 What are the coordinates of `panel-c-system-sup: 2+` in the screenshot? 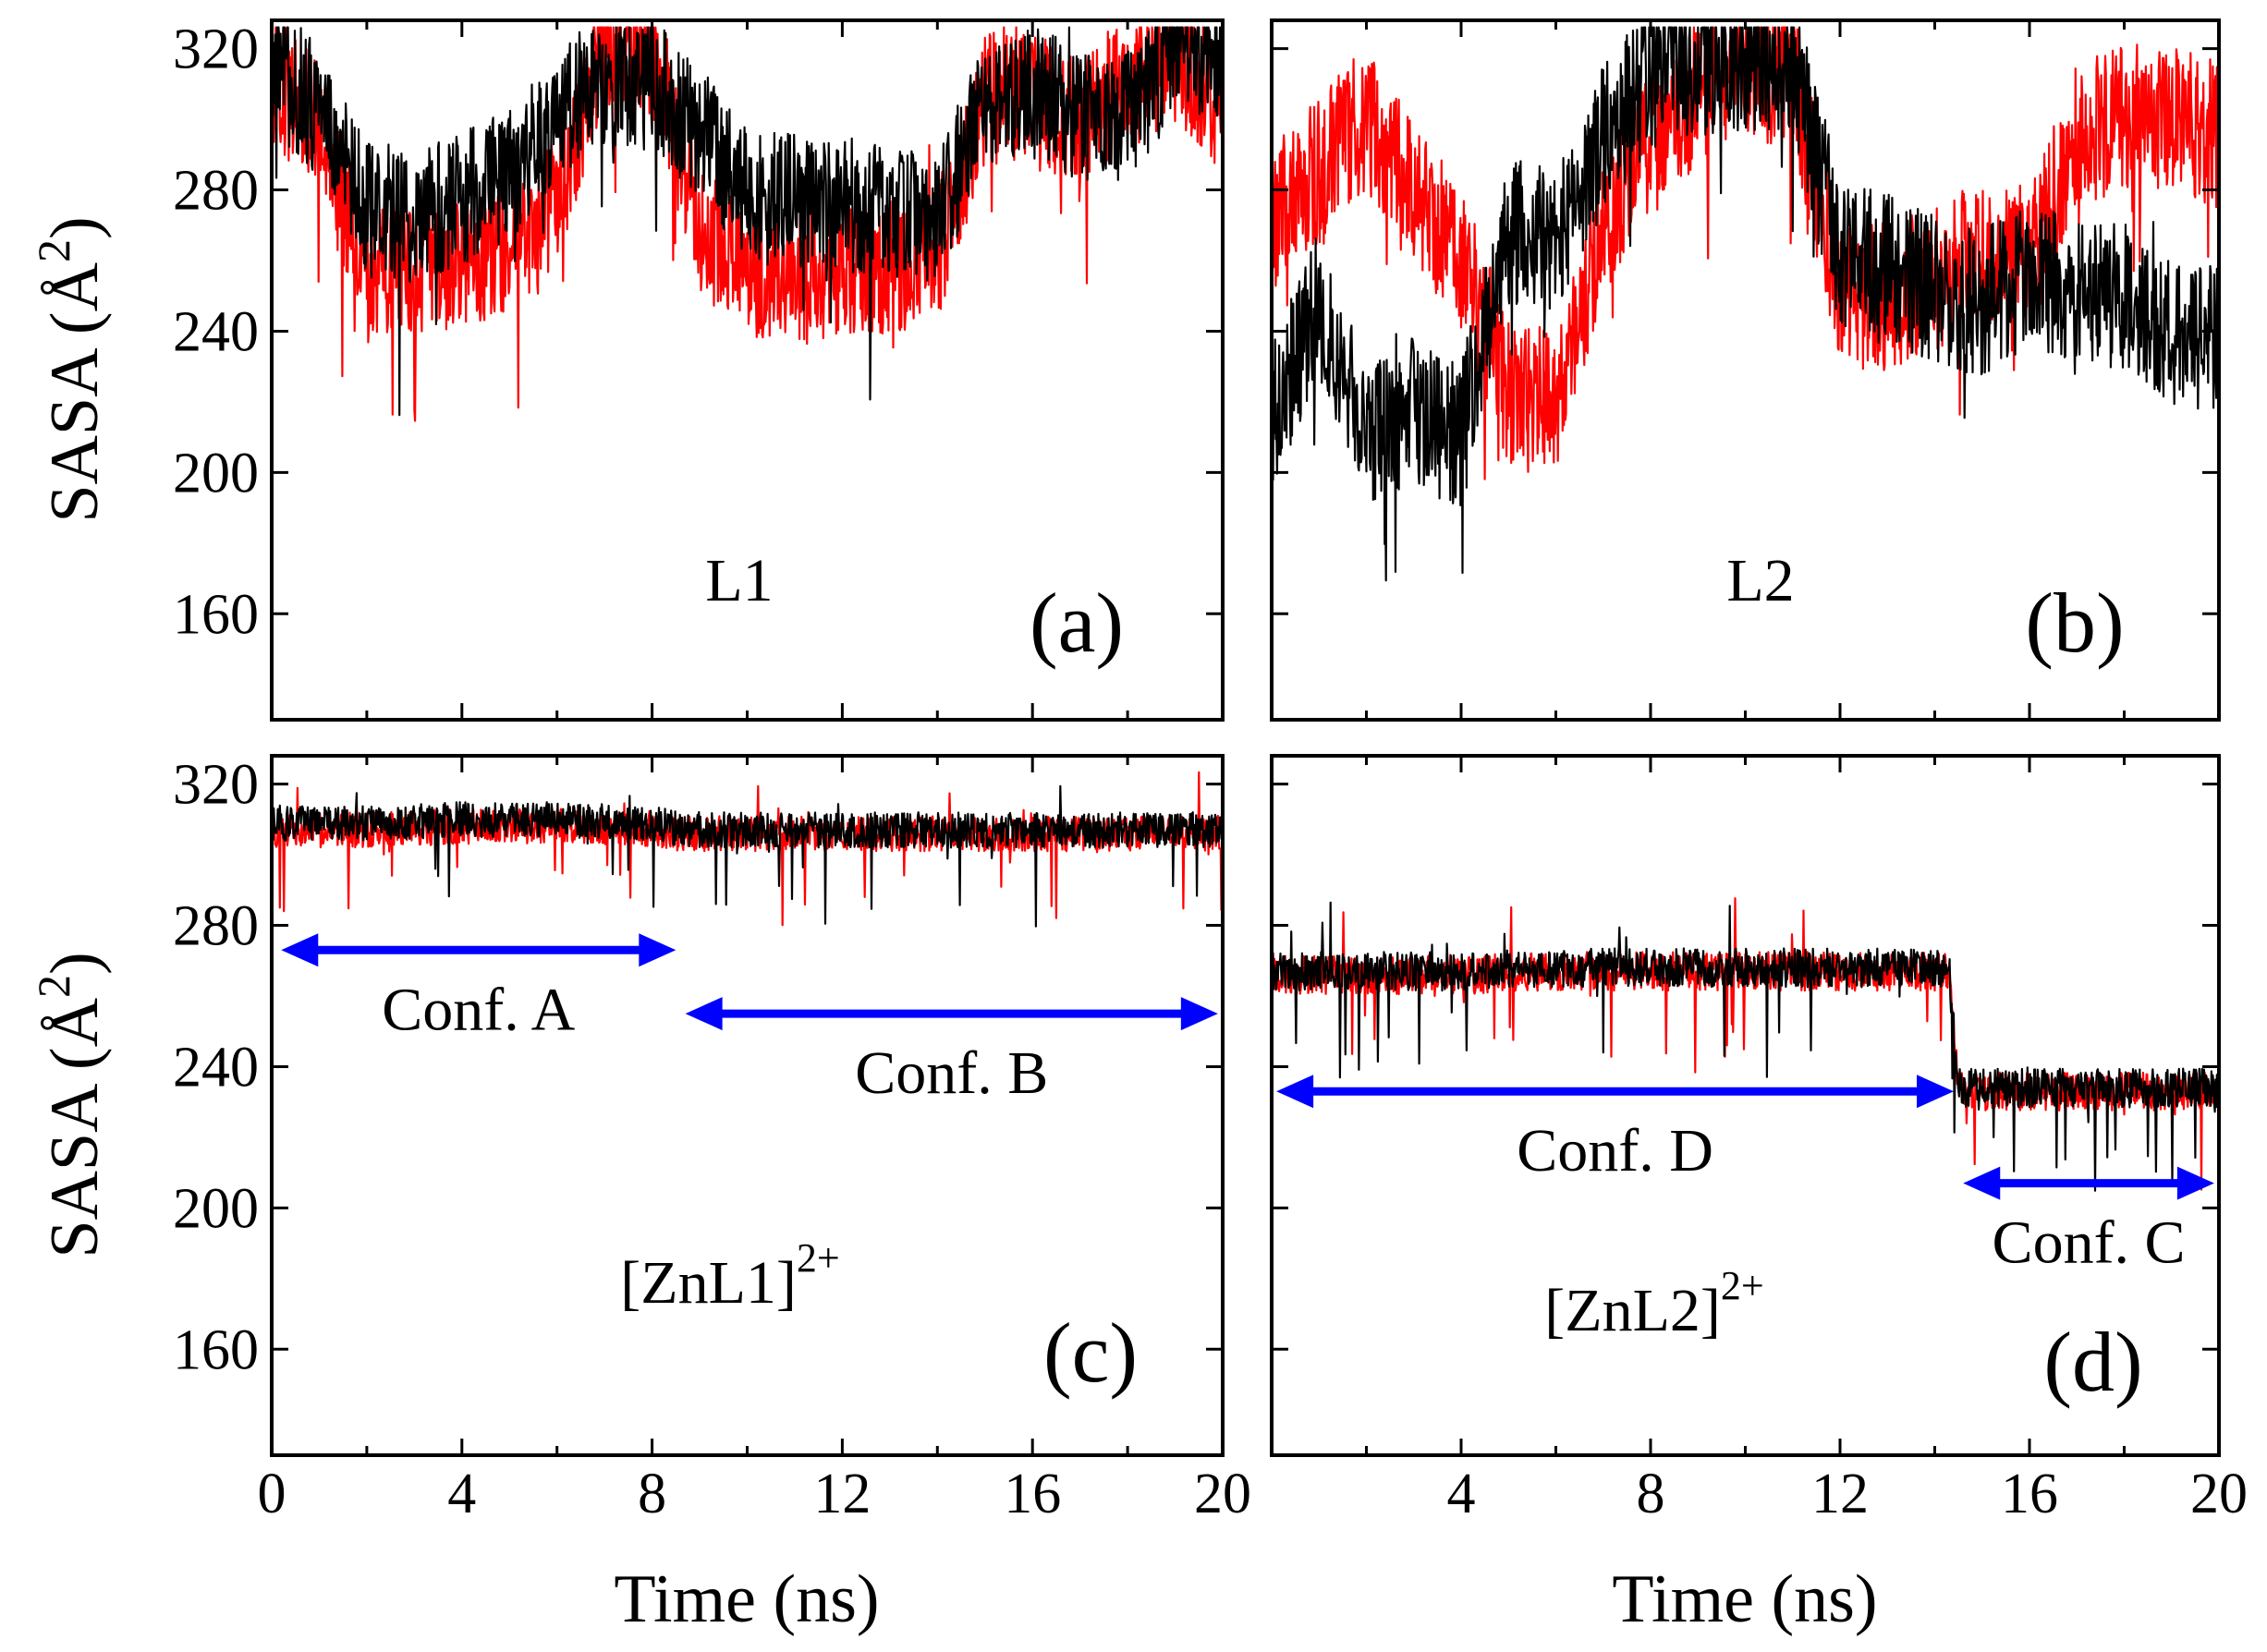 It's located at (819, 1258).